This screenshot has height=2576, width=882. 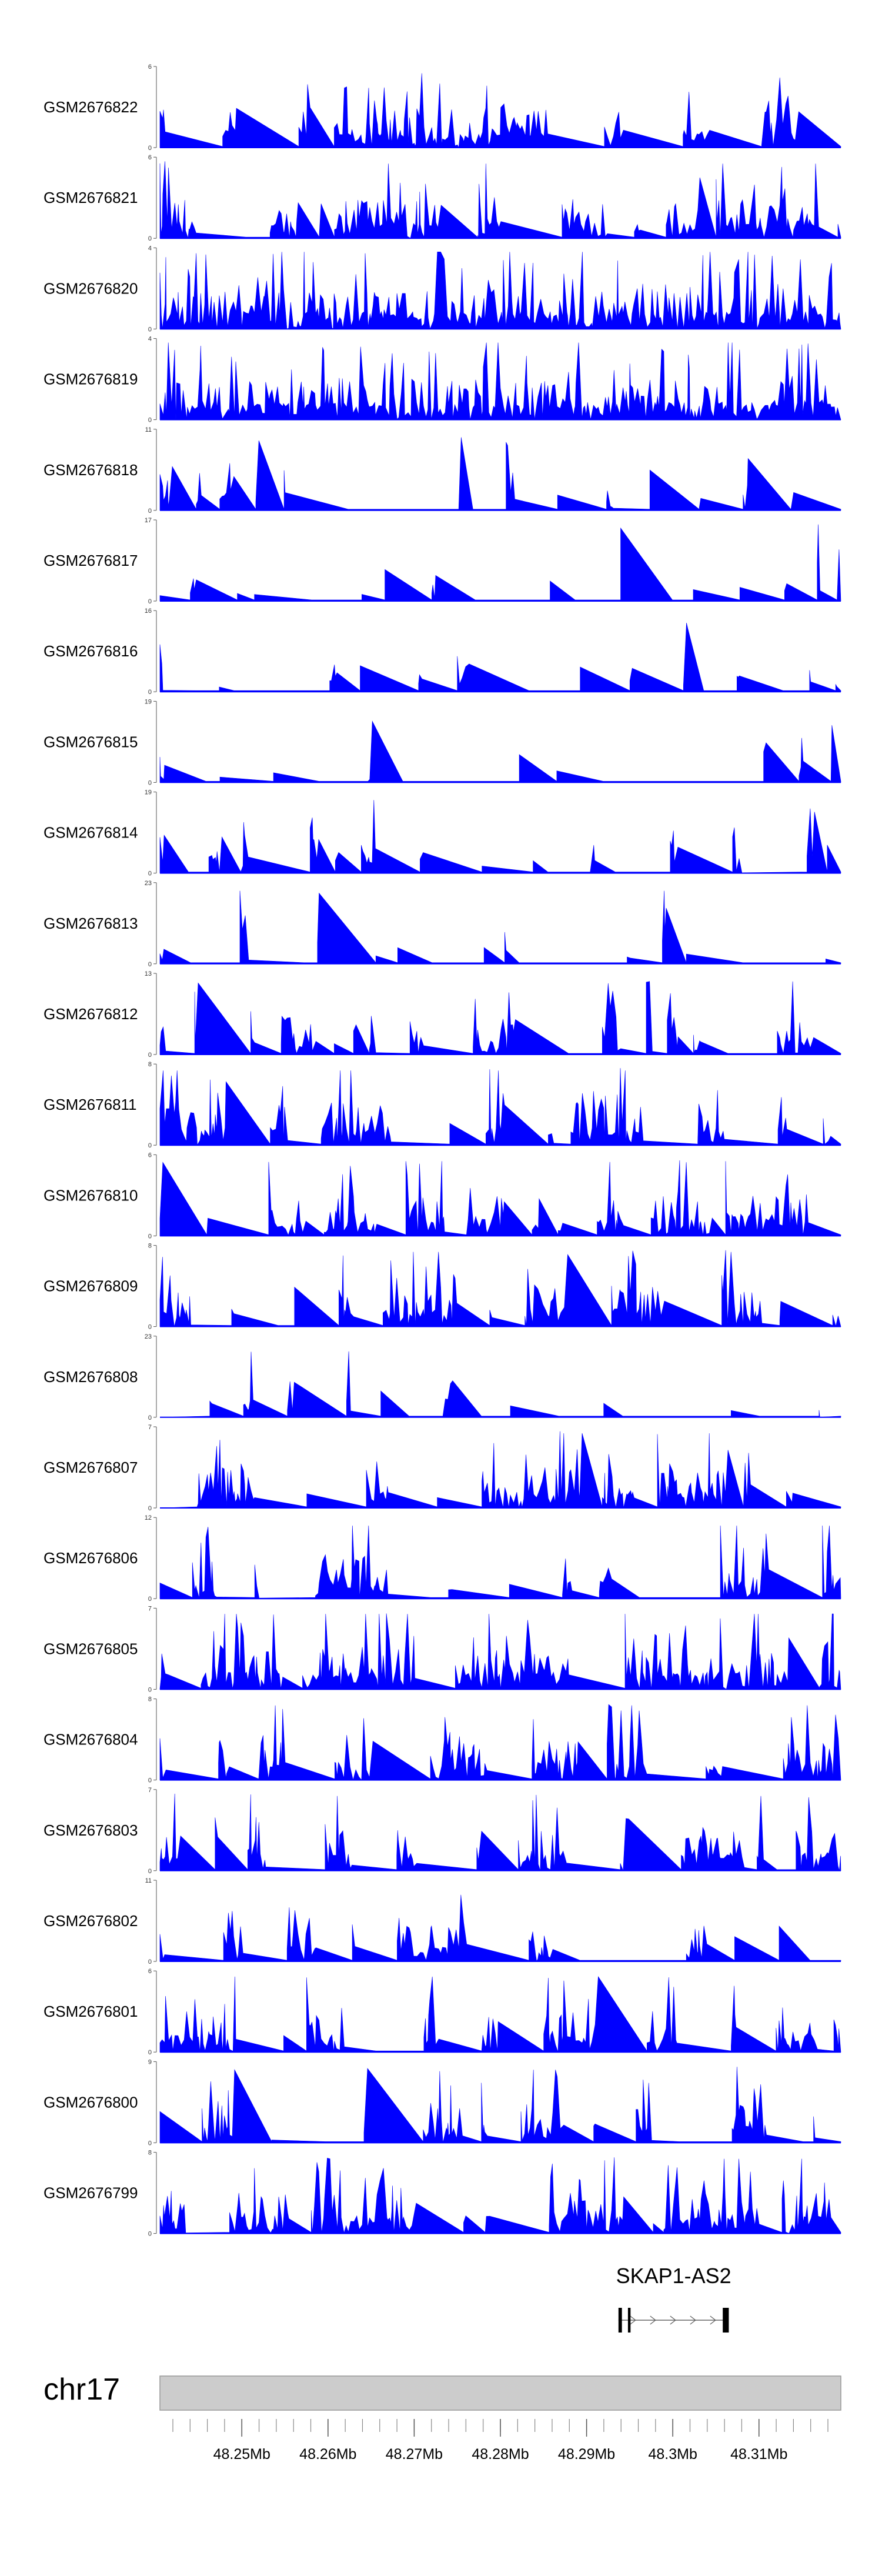 What do you see at coordinates (442, 1287) in the screenshot?
I see `coverage-track: GSM2676809 8 0` at bounding box center [442, 1287].